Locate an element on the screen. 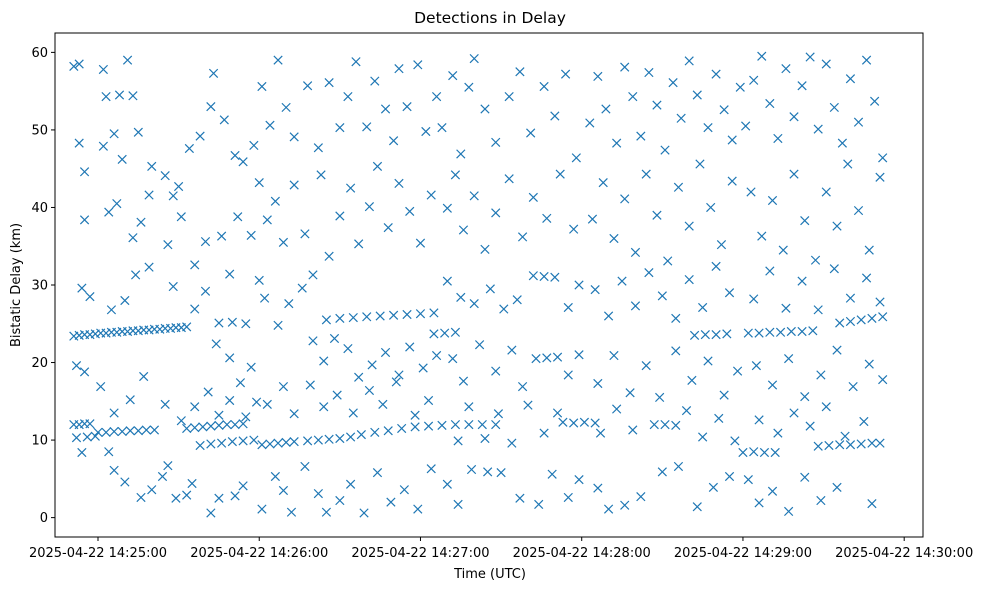 The width and height of the screenshot is (987, 590). chart-title: Detections in Delay is located at coordinates (490, 18).